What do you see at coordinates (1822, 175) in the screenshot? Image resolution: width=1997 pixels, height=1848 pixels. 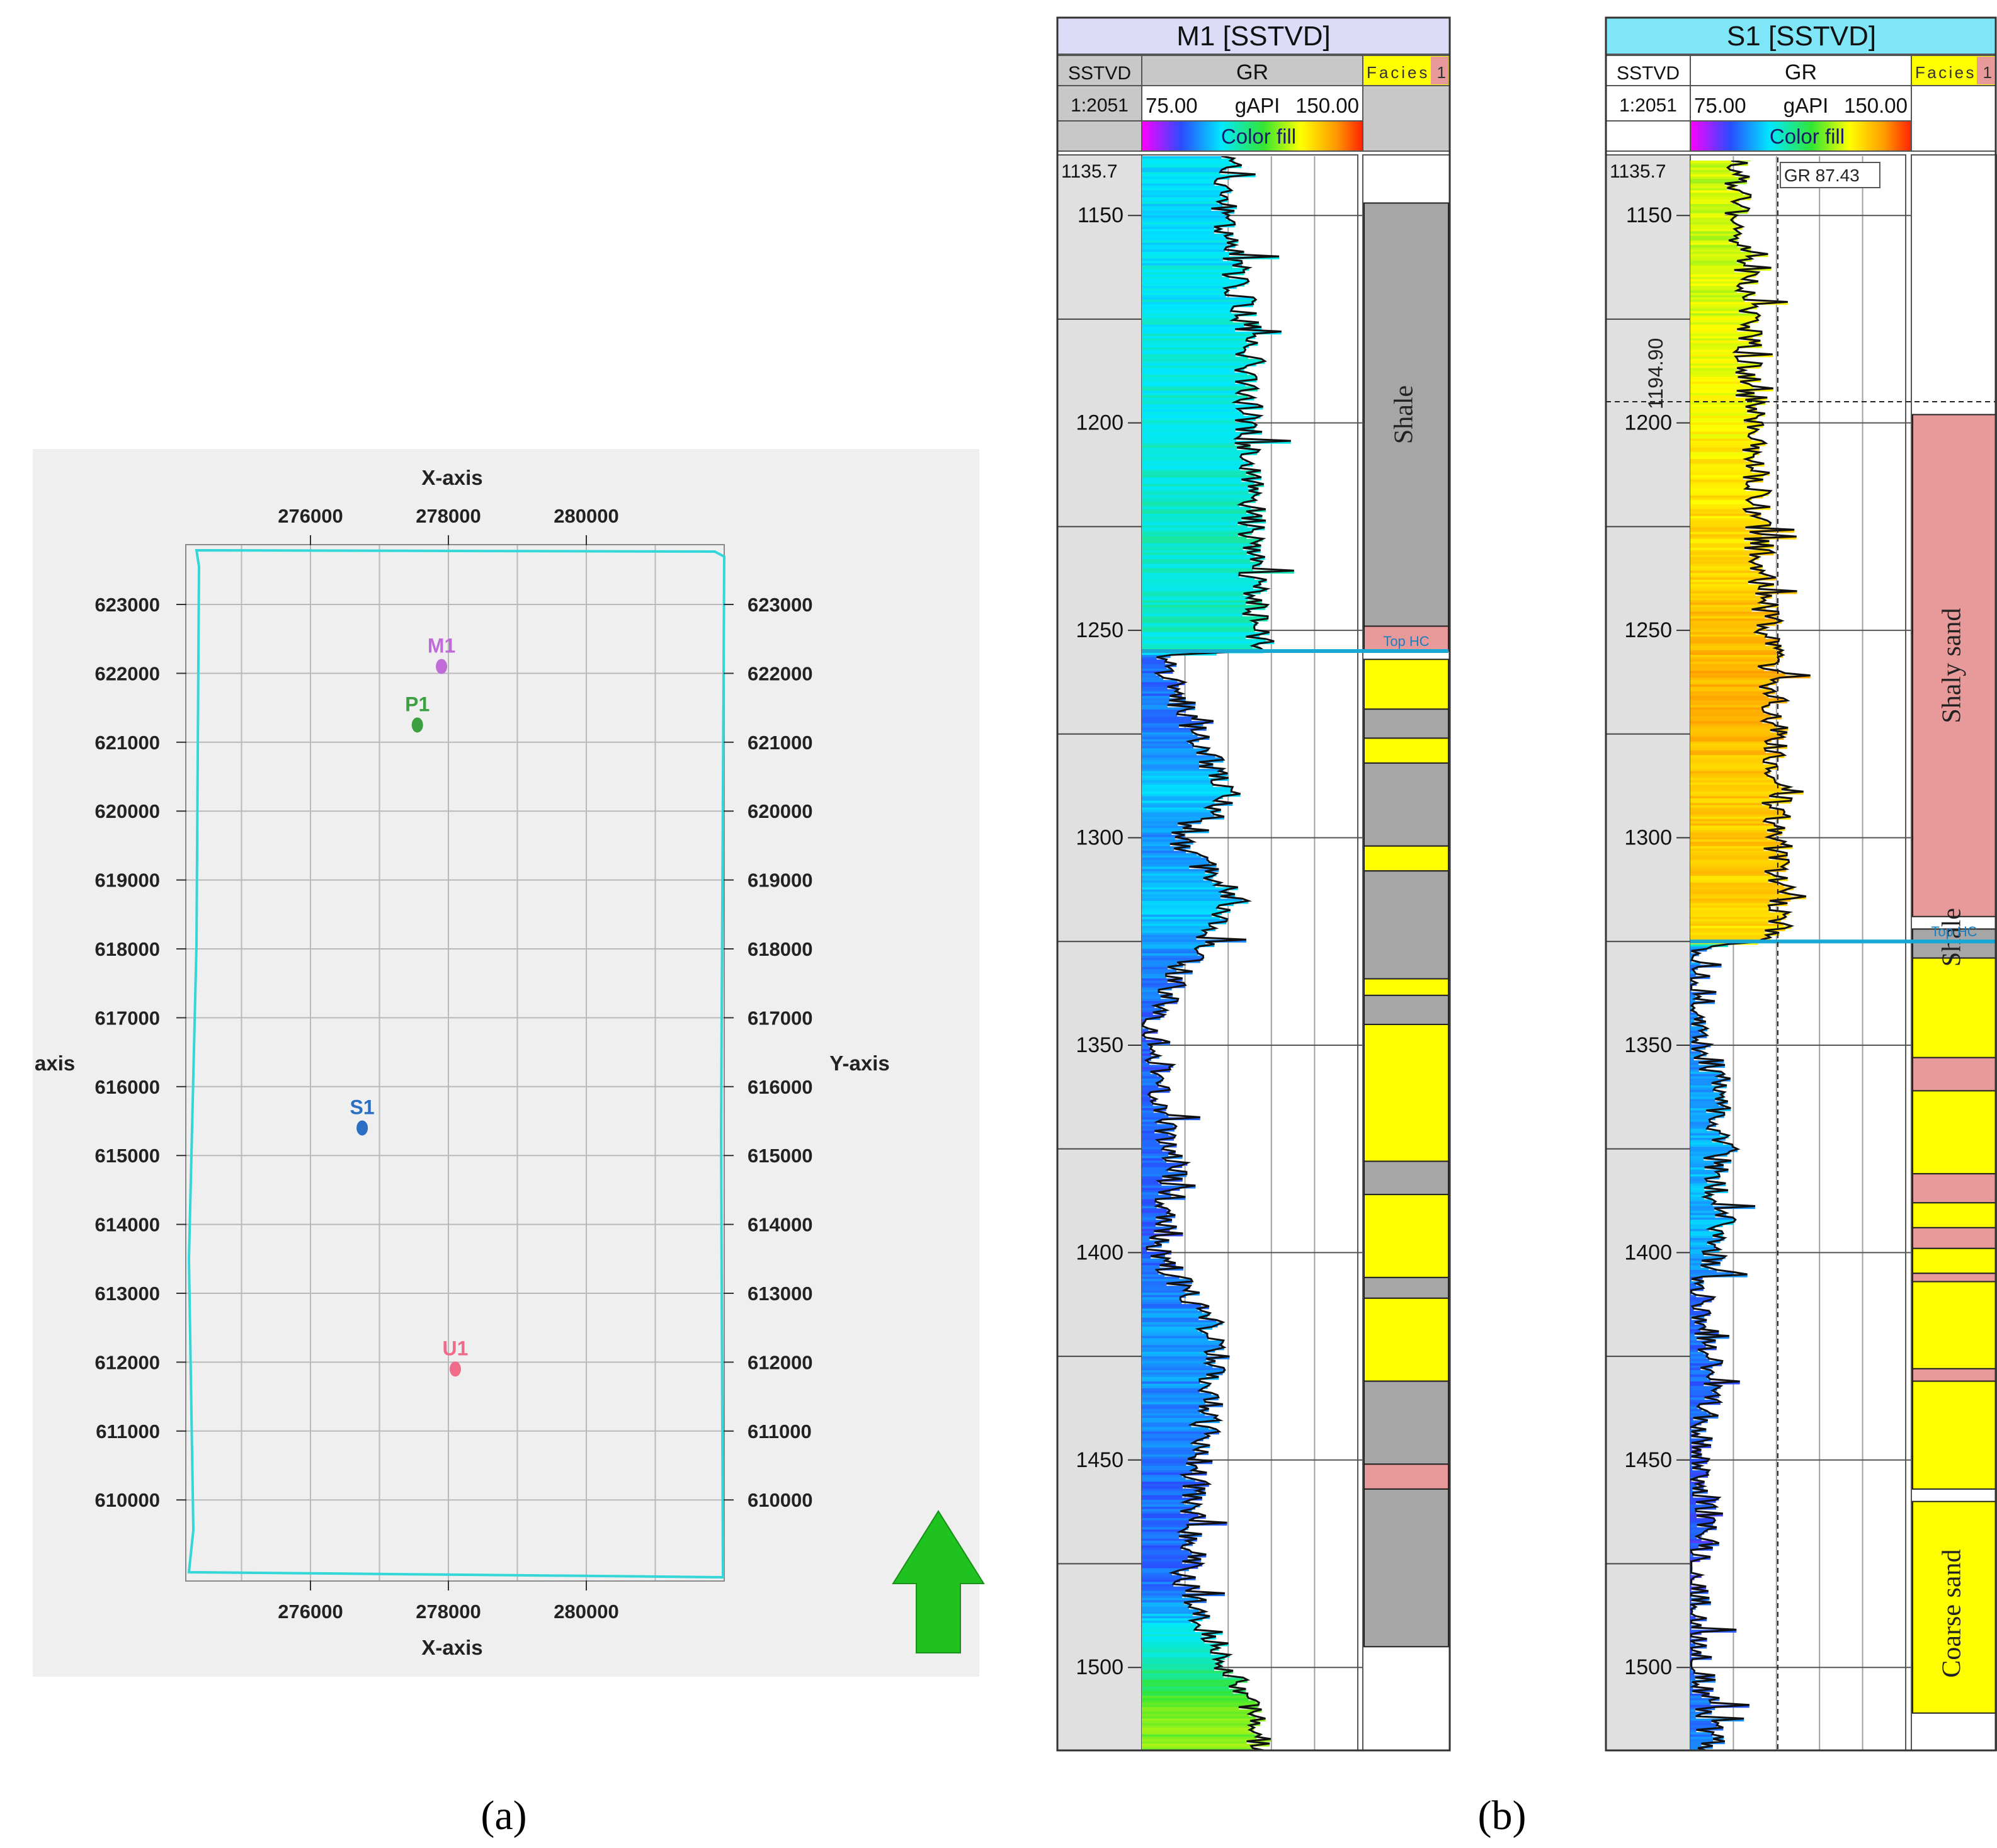 I see `gr-readout: GR 87.43` at bounding box center [1822, 175].